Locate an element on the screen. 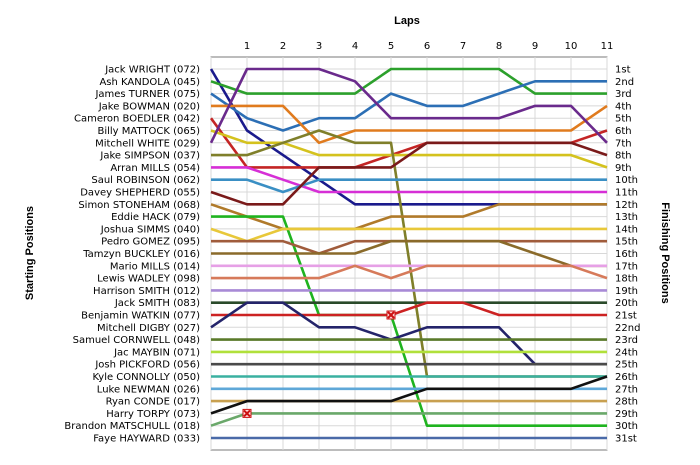 This screenshot has width=700, height=465. finishing-position-label: 14th is located at coordinates (626, 229).